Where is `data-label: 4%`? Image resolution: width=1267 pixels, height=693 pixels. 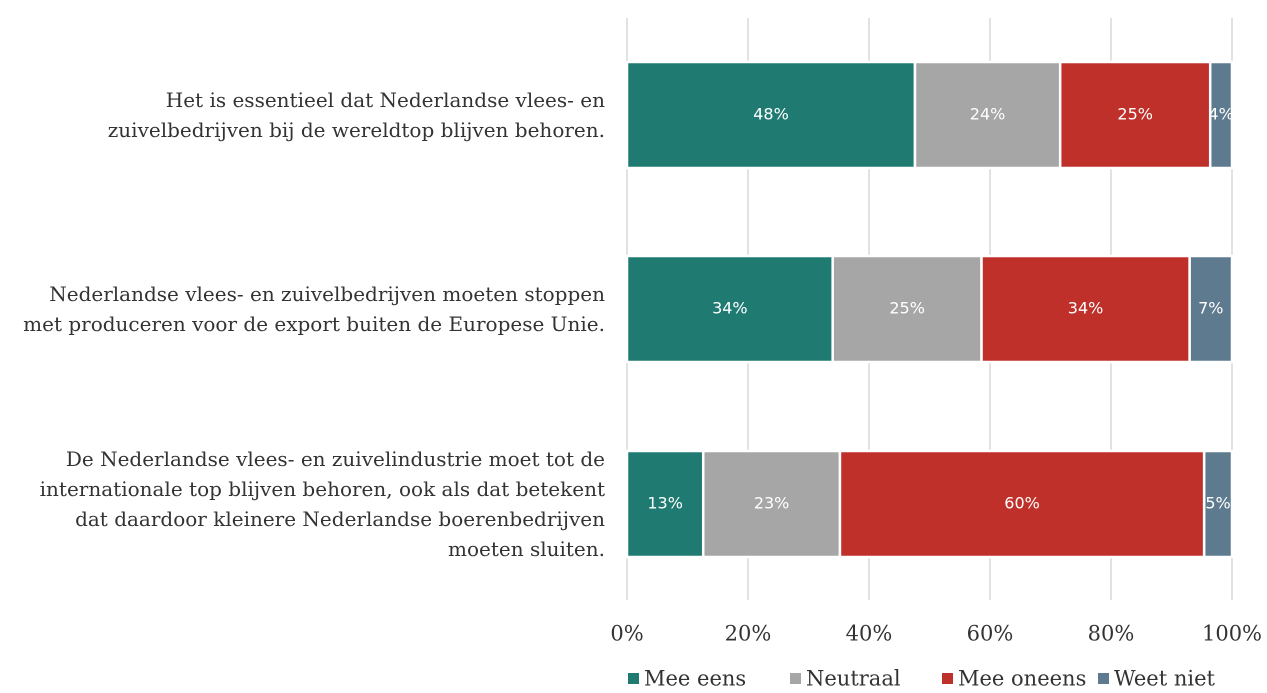
data-label: 4% is located at coordinates (1220, 114).